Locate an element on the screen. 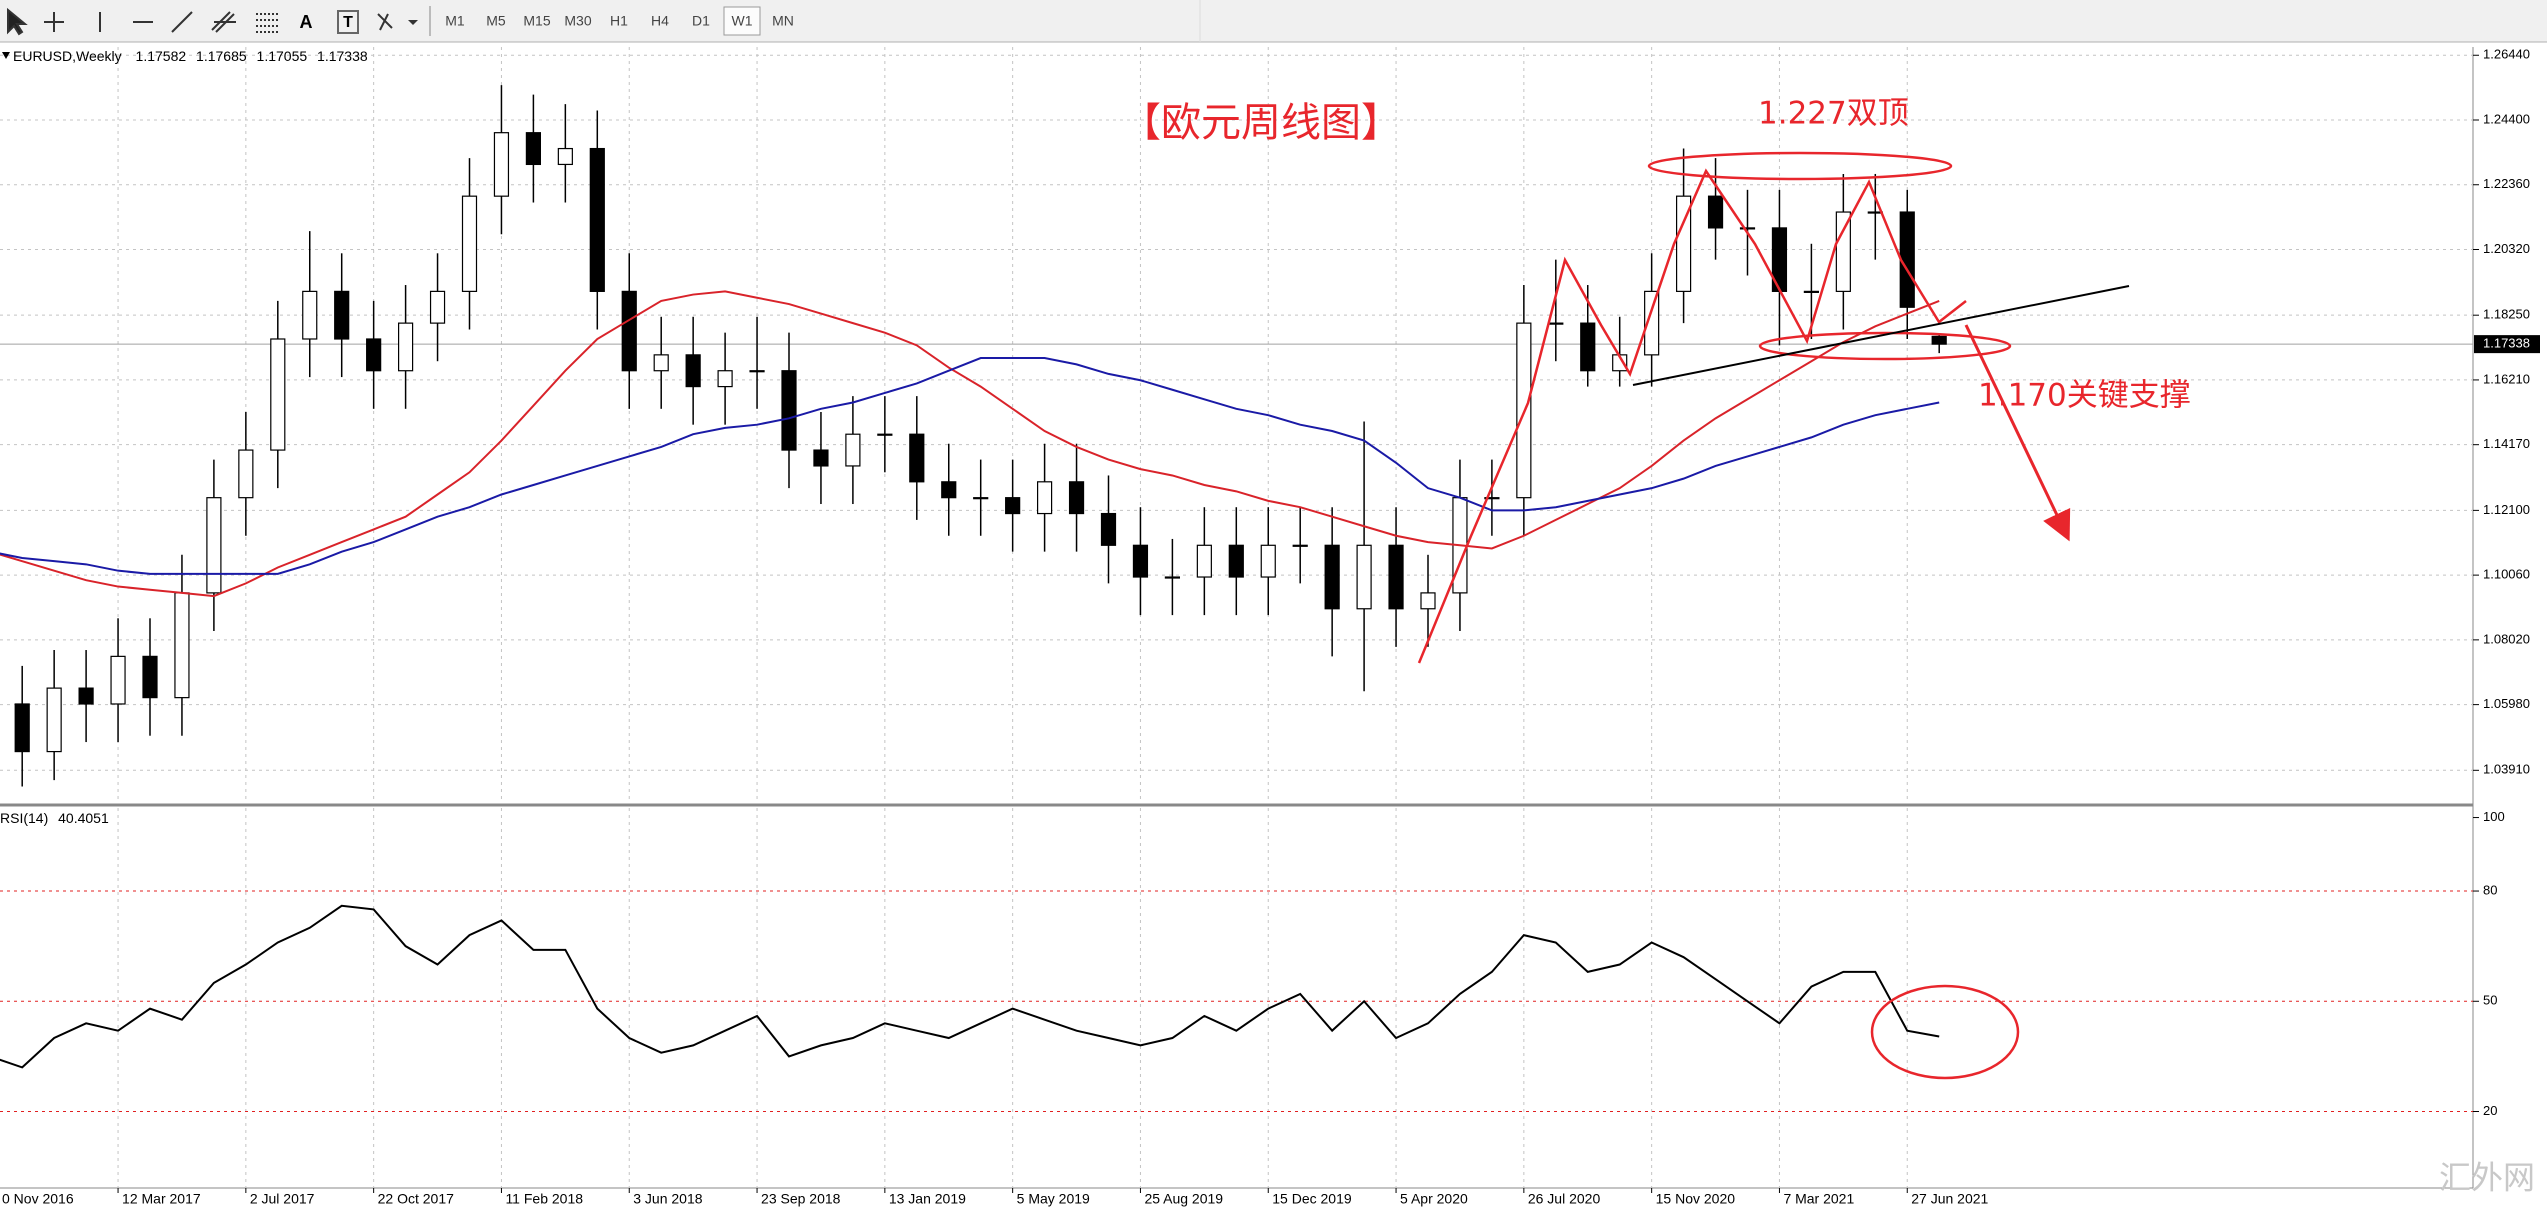 Image resolution: width=2547 pixels, height=1213 pixels. down-arrow is located at coordinates (2017, 433).